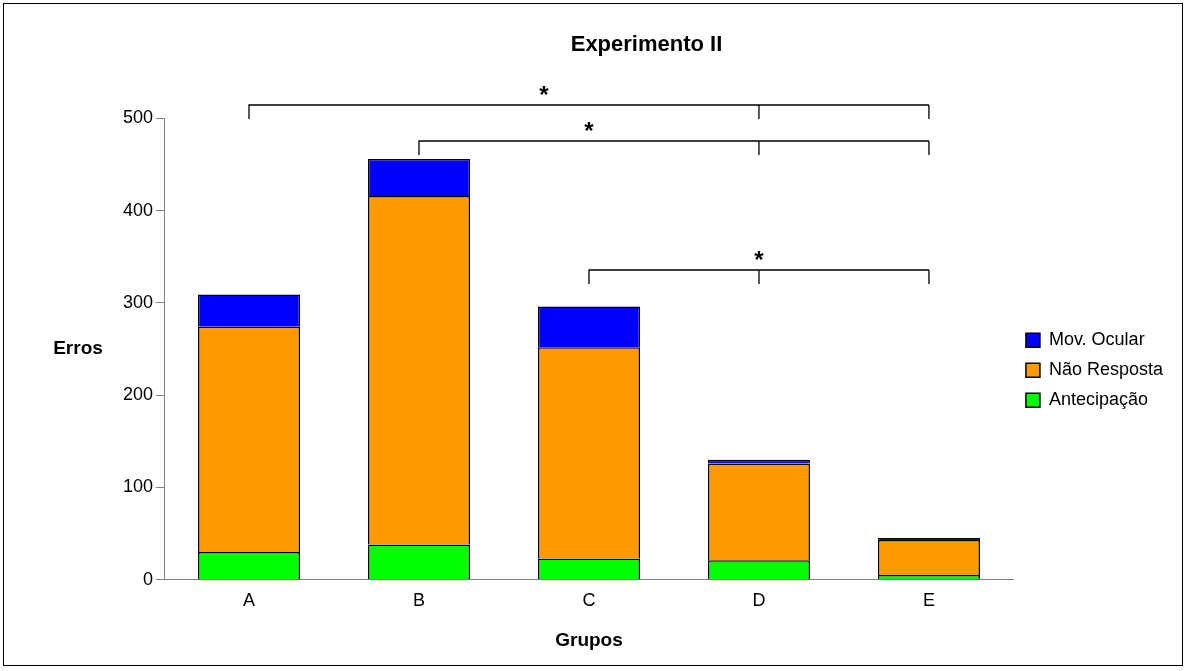 Image resolution: width=1188 pixels, height=671 pixels. What do you see at coordinates (1096, 339) in the screenshot?
I see `legend-label: Mov. Ocular` at bounding box center [1096, 339].